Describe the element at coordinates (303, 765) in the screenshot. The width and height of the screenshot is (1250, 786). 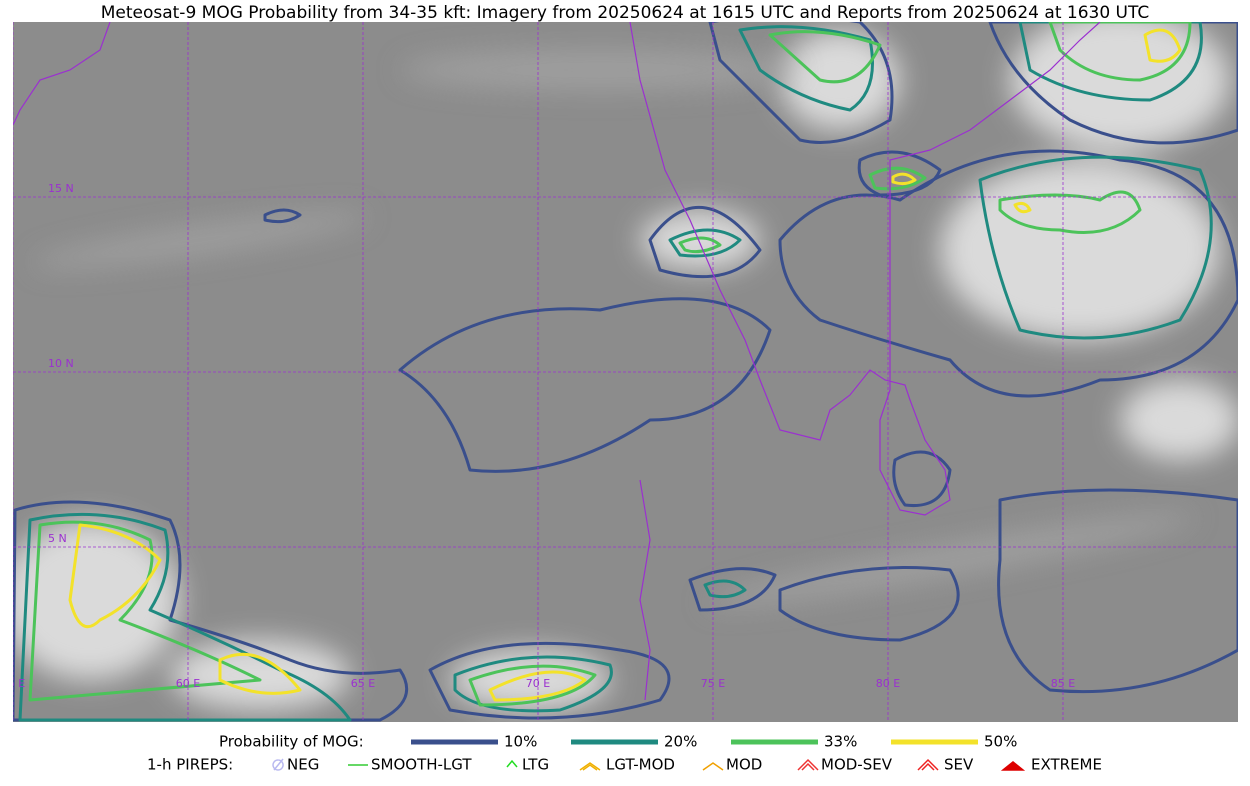
I see `legend-label: NEG` at that location.